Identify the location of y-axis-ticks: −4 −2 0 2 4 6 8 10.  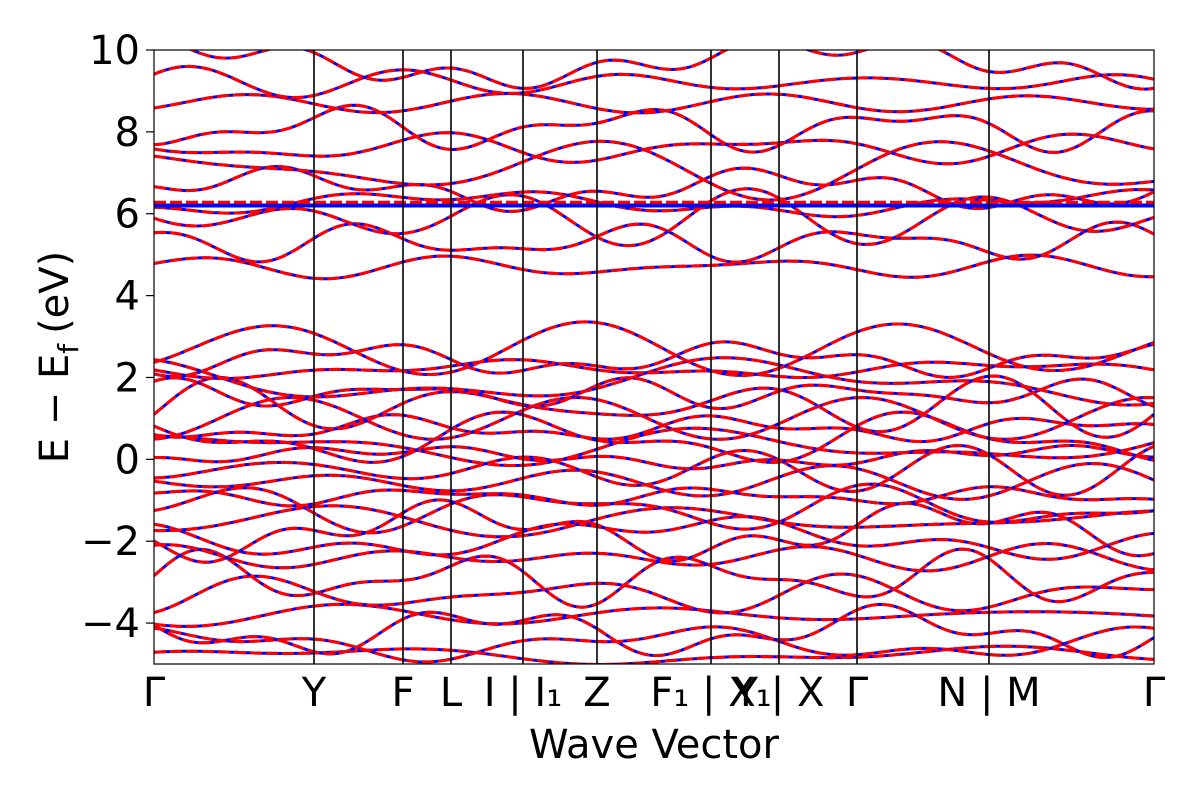
(117, 337).